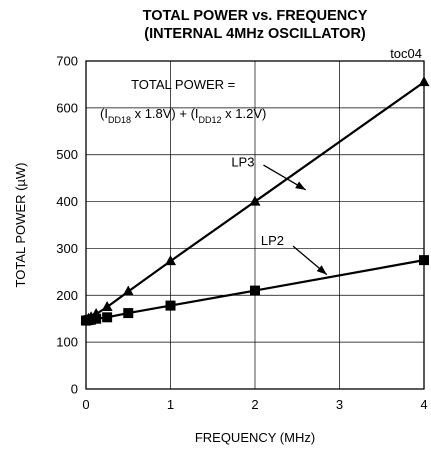 This screenshot has width=431, height=455. I want to click on formula-sub-b: DD12, so click(210, 120).